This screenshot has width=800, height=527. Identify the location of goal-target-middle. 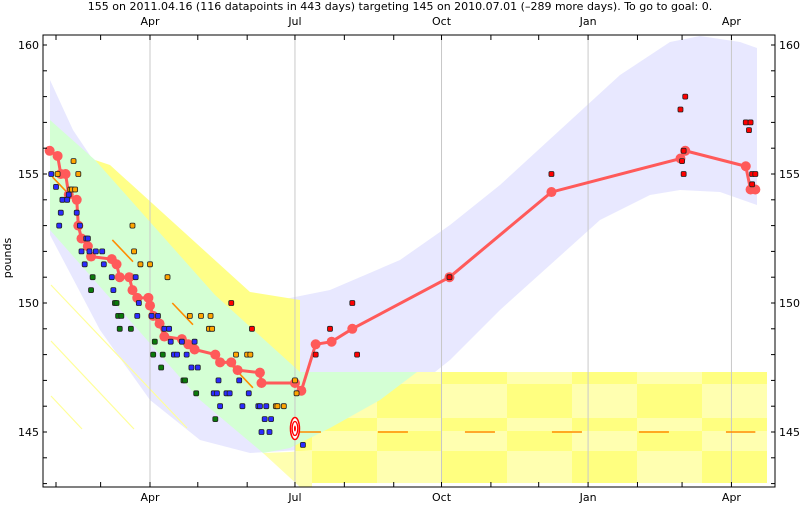
(295, 428).